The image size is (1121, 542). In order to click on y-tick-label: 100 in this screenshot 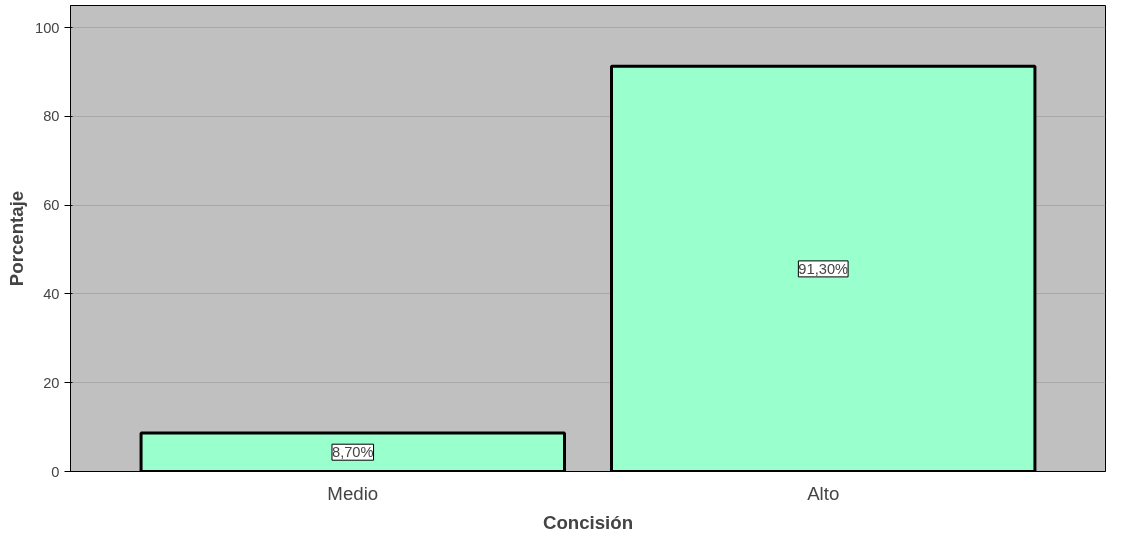, I will do `click(47, 27)`.